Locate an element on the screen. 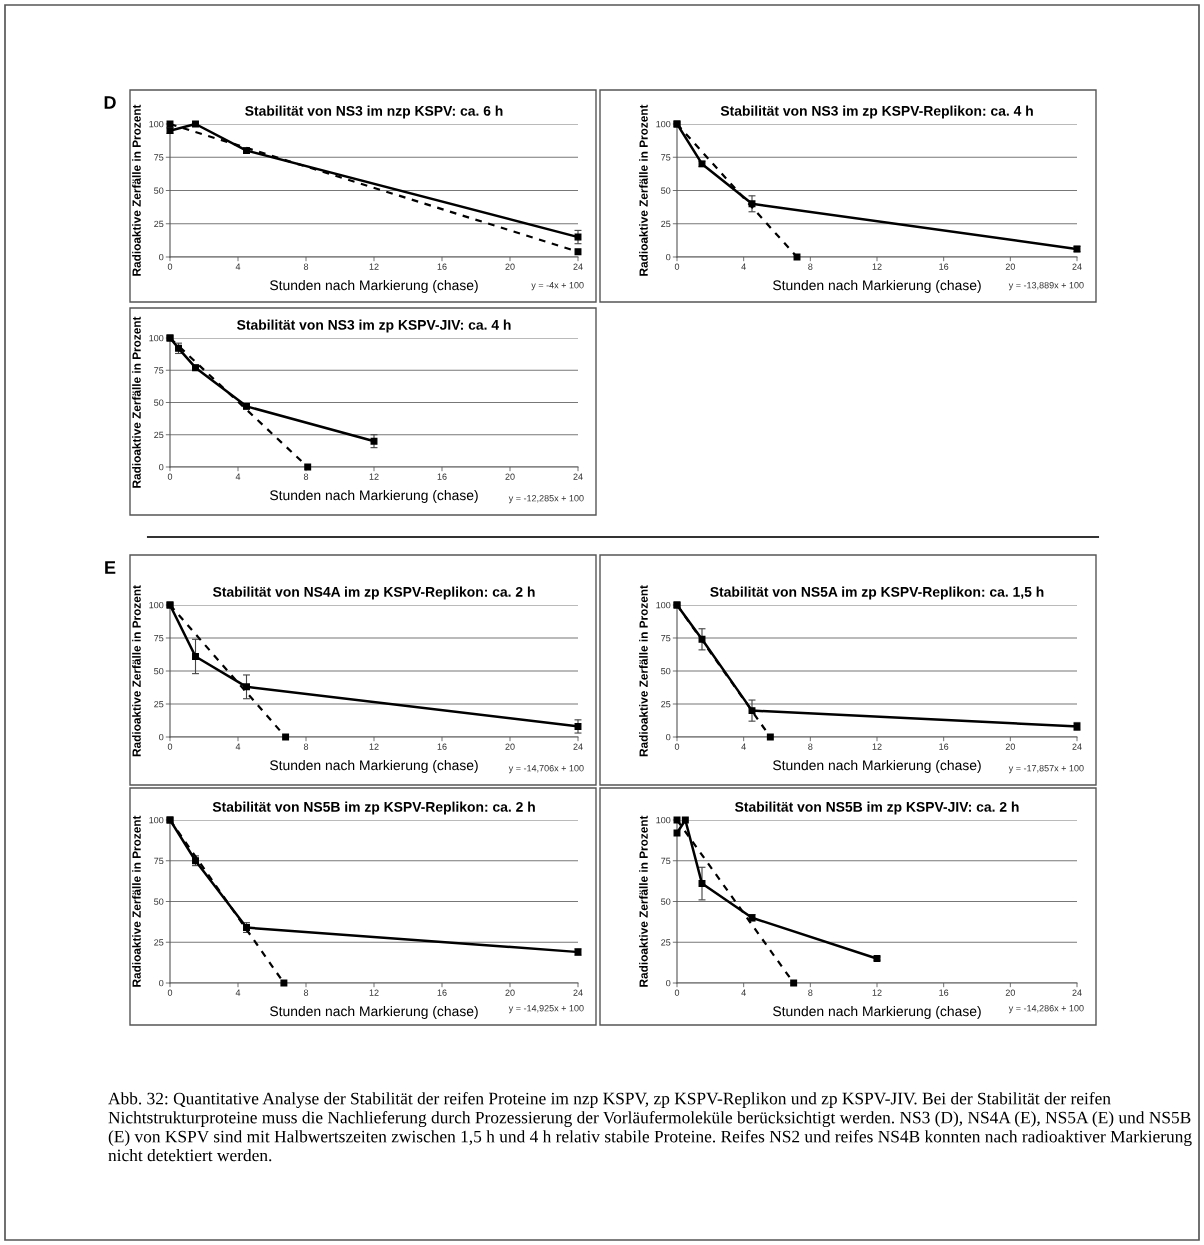  chart-title: Stabilität von NS5B im zp KSPV-JIV: ca. 2 h is located at coordinates (877, 808).